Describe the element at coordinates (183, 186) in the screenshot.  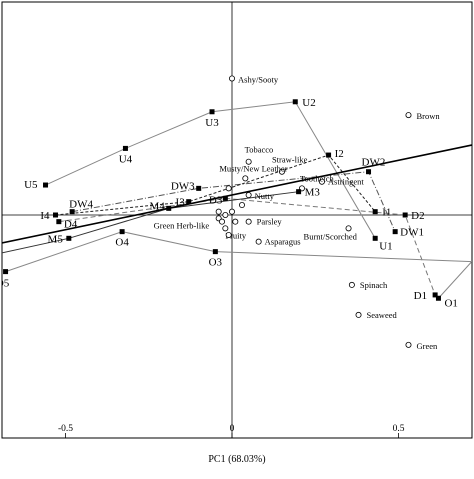
I see `sample-label-dw3: DW3` at that location.